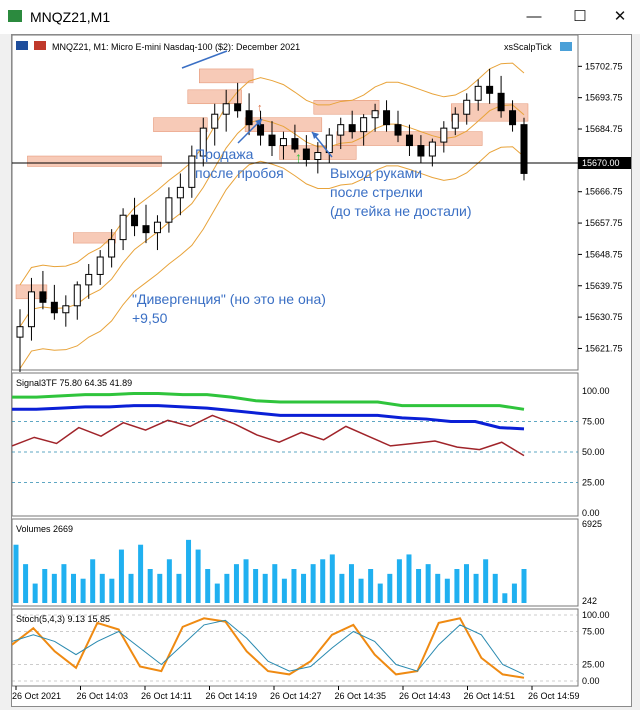 The width and height of the screenshot is (640, 710). Describe the element at coordinates (15, 16) in the screenshot. I see `chart-window-icon` at that location.